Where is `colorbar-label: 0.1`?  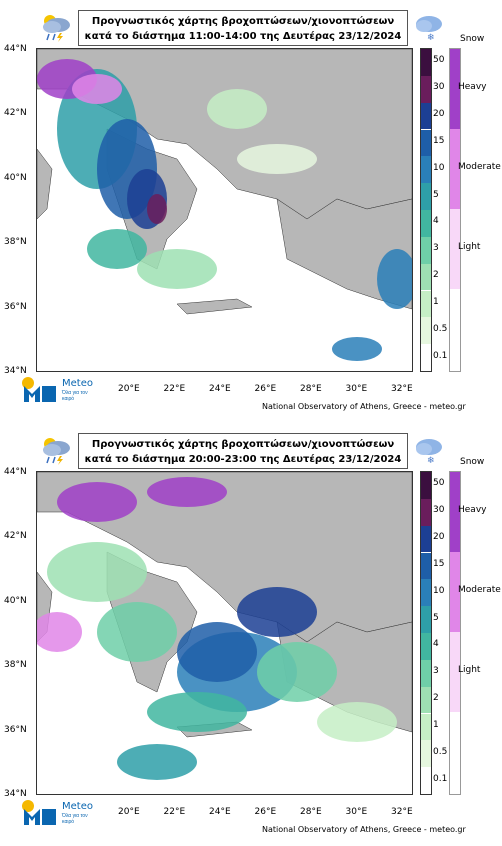 colorbar-label: 0.1 is located at coordinates (440, 355).